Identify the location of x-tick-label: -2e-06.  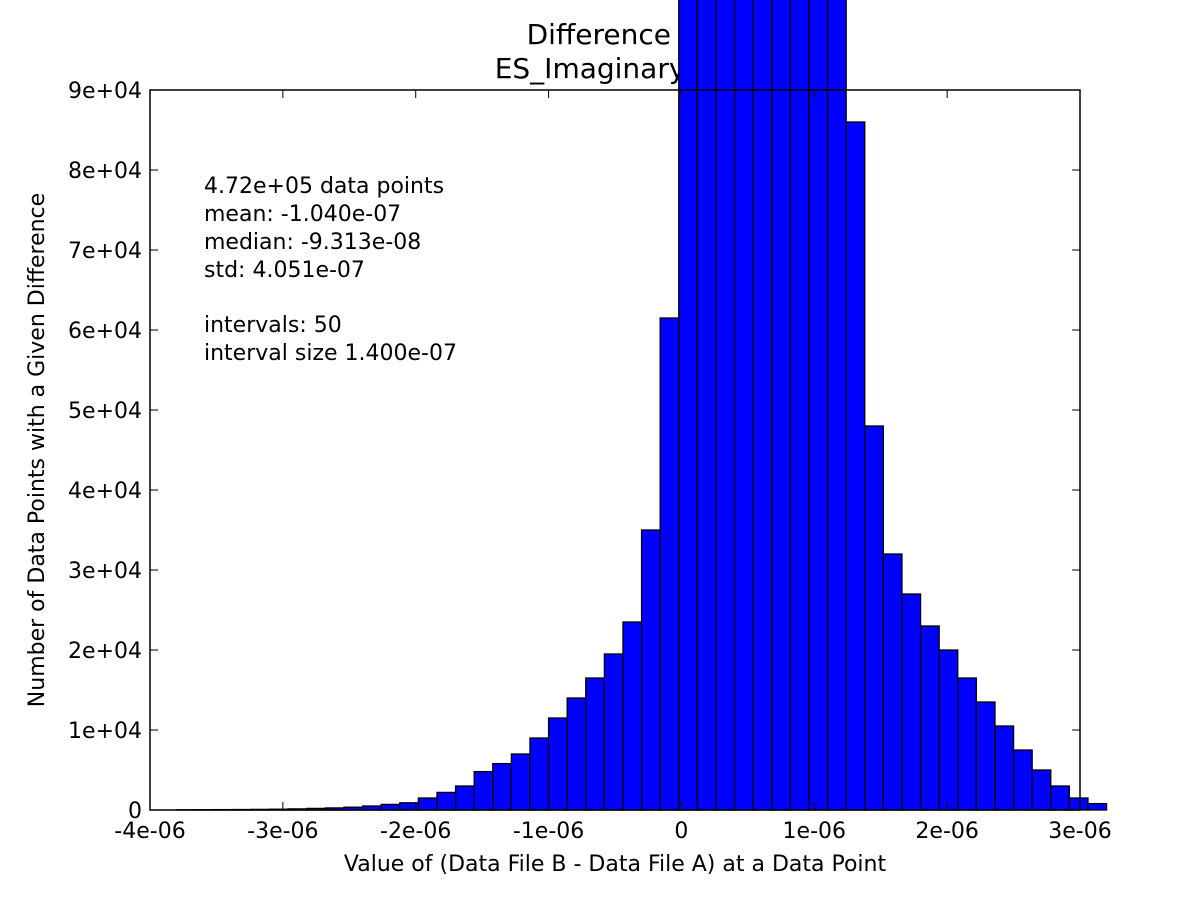
(415, 831).